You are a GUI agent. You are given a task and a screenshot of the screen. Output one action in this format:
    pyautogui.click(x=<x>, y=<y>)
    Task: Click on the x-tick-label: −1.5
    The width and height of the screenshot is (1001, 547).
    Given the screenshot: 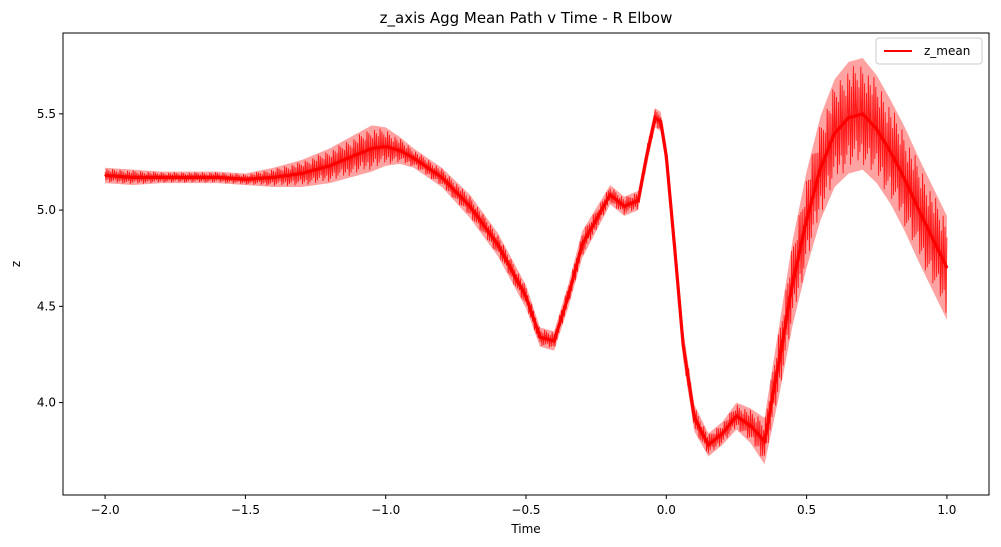 What is the action you would take?
    pyautogui.click(x=245, y=510)
    